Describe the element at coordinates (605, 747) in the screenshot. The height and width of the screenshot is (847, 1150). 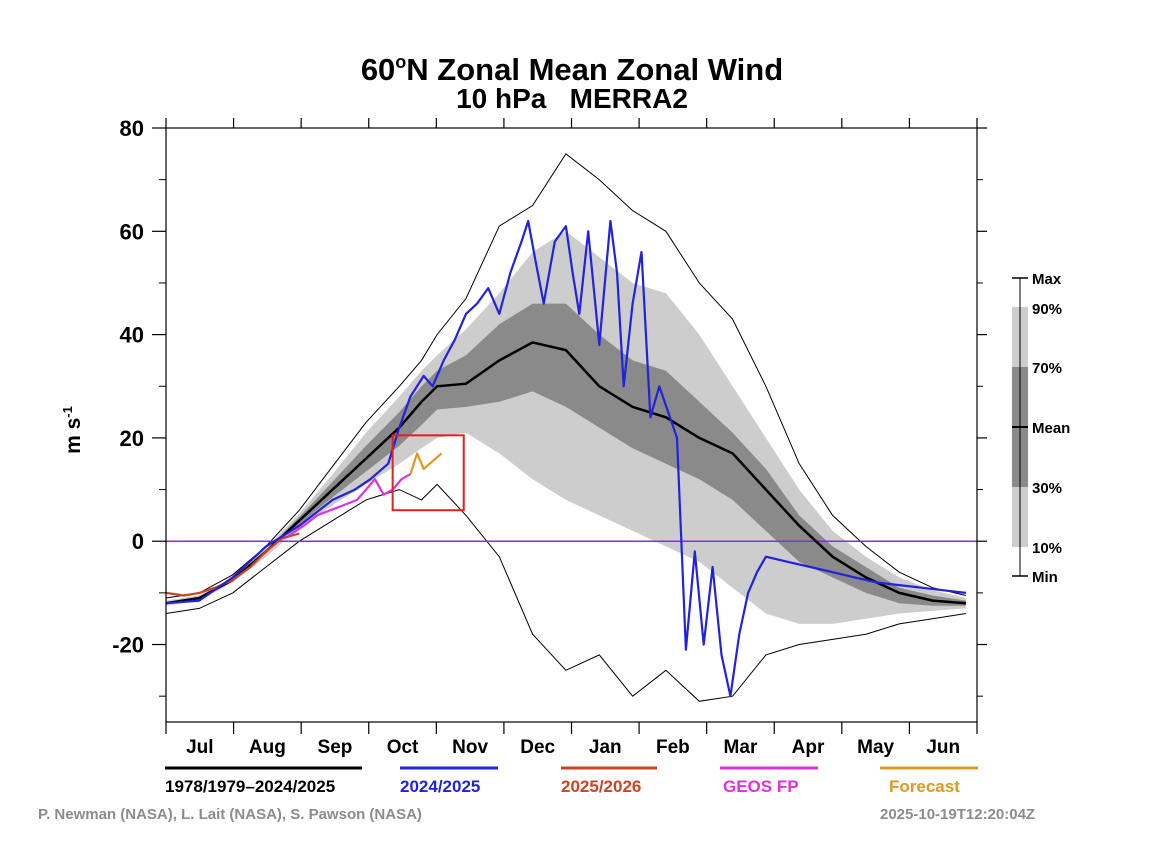
I see `month-label: Jan` at that location.